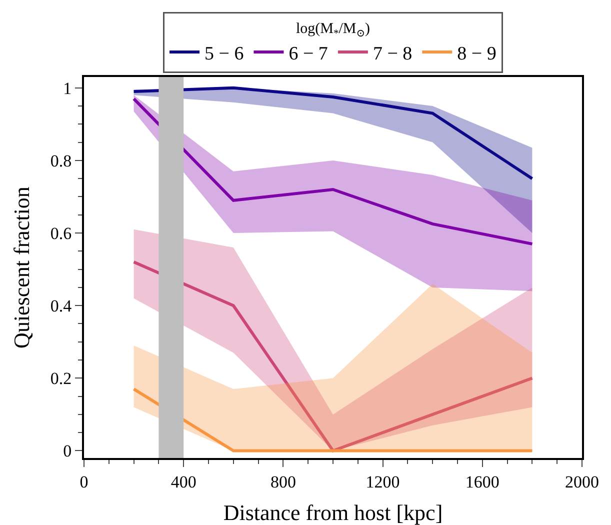  What do you see at coordinates (224, 53) in the screenshot?
I see `legend-label: 5 − 6` at bounding box center [224, 53].